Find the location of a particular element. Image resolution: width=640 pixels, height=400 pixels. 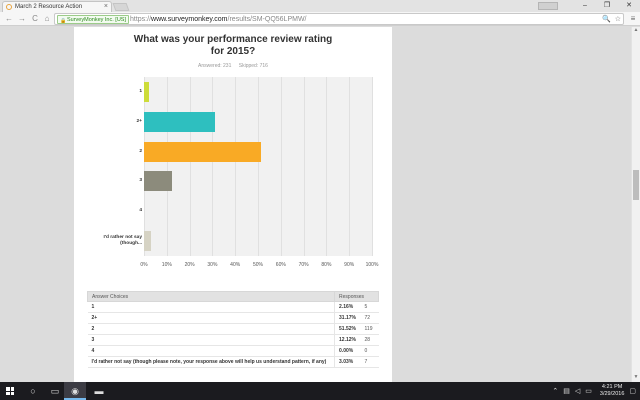

profile-button is located at coordinates (548, 6).